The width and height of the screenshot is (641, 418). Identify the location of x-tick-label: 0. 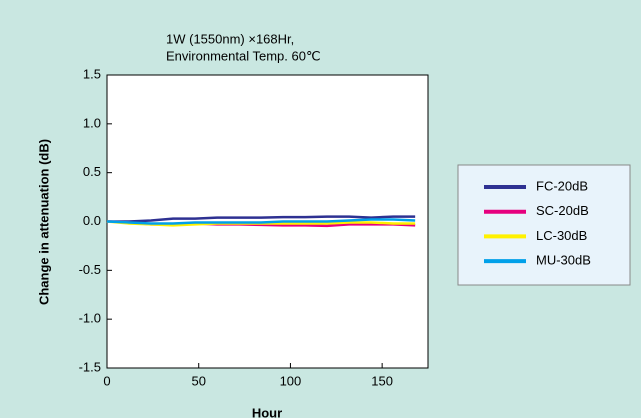
(106, 380).